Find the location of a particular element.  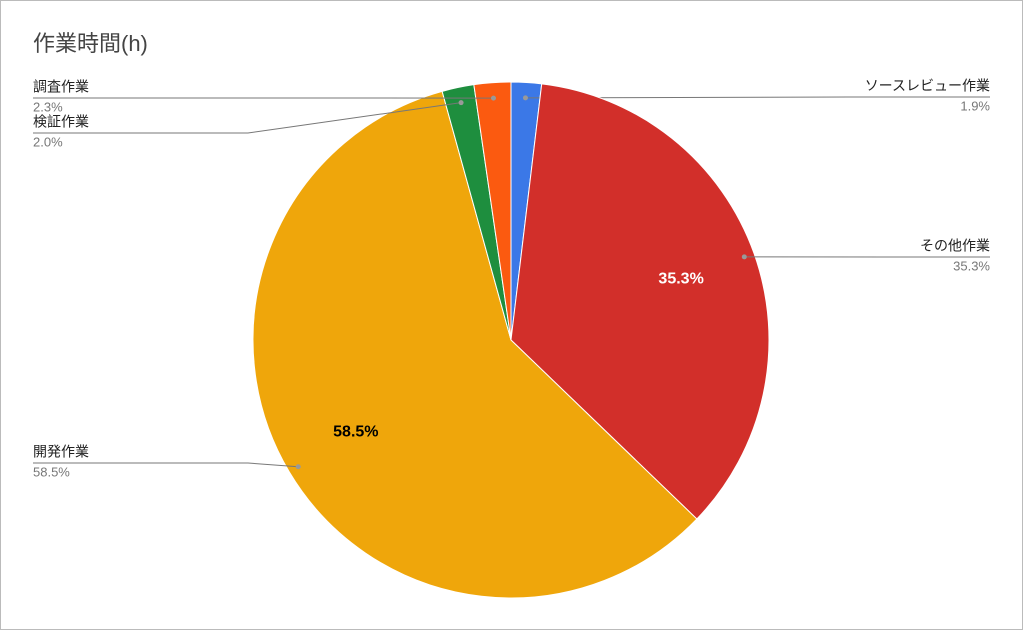

legend-label: 開発作業 is located at coordinates (61, 452).